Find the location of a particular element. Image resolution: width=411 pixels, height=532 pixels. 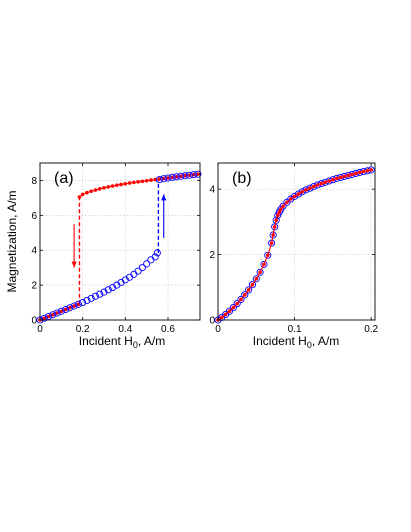

arrow-head is located at coordinates (164, 197).